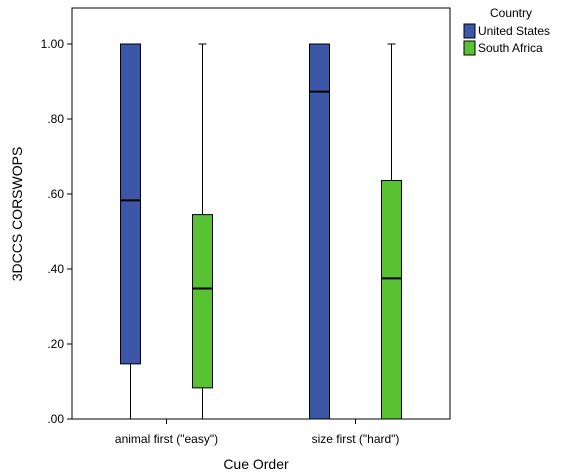 The image size is (566, 474). What do you see at coordinates (257, 432) in the screenshot?
I see `x-axis: animal first ("easy") size first ("hard")` at bounding box center [257, 432].